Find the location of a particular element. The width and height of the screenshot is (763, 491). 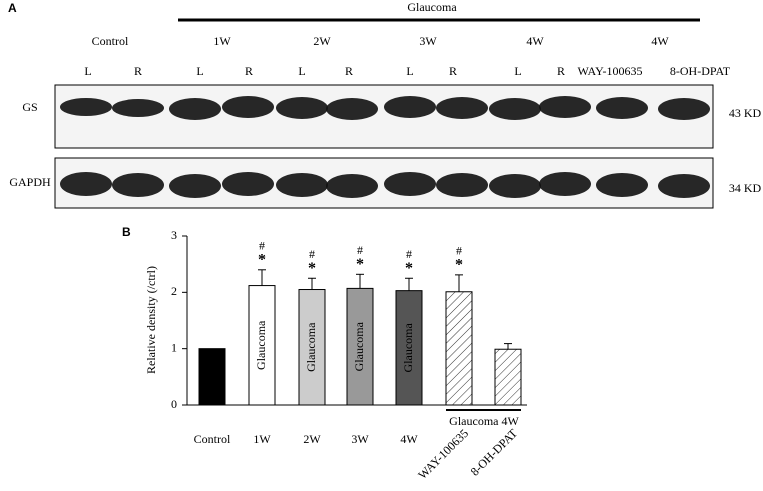

group-label: 1W is located at coordinates (222, 41).